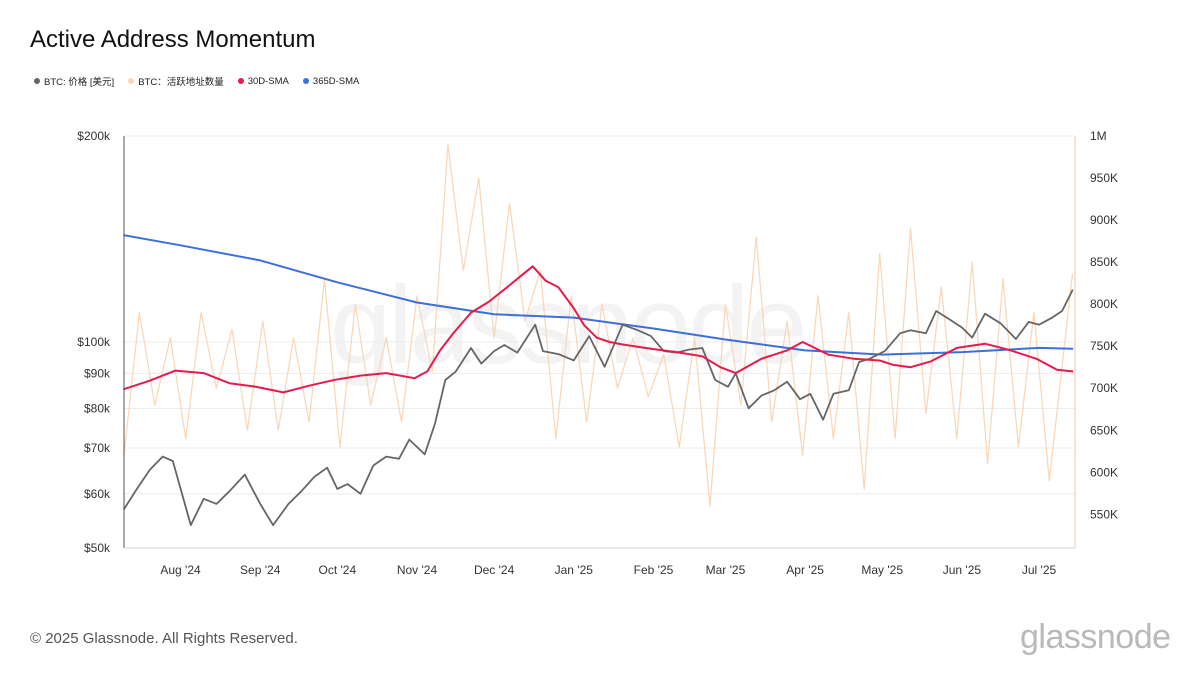  I want to click on glassnode-logo: glassnode, so click(1095, 637).